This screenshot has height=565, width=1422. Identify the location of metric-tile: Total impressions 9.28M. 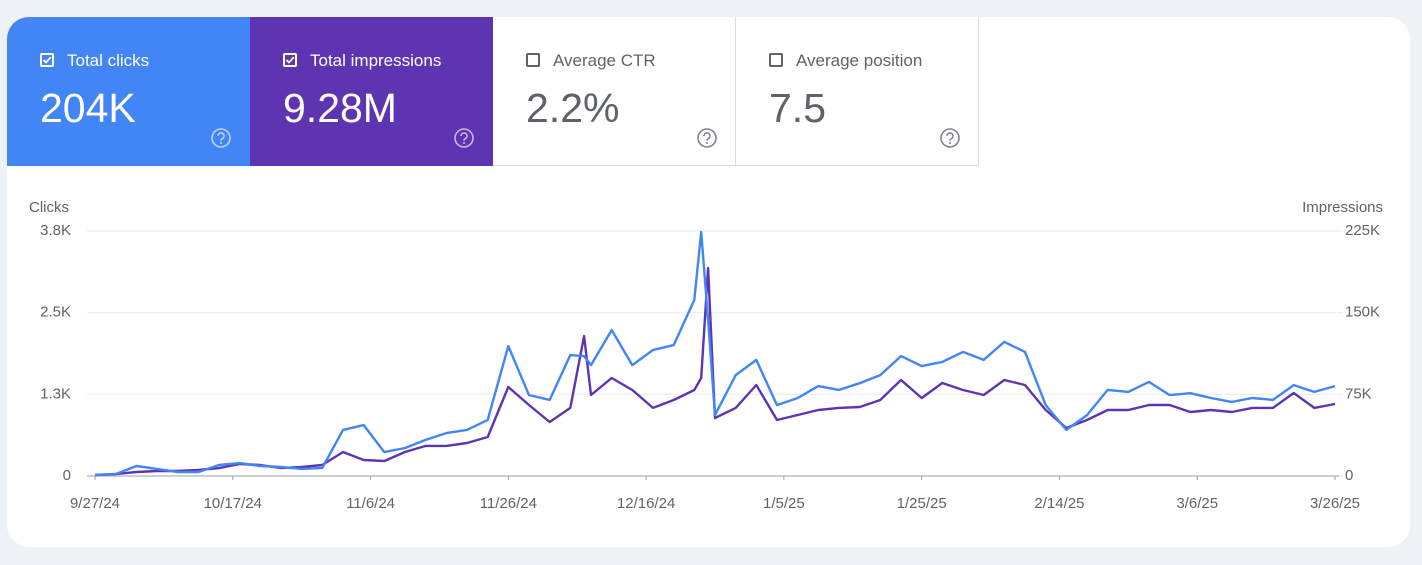
(371, 91).